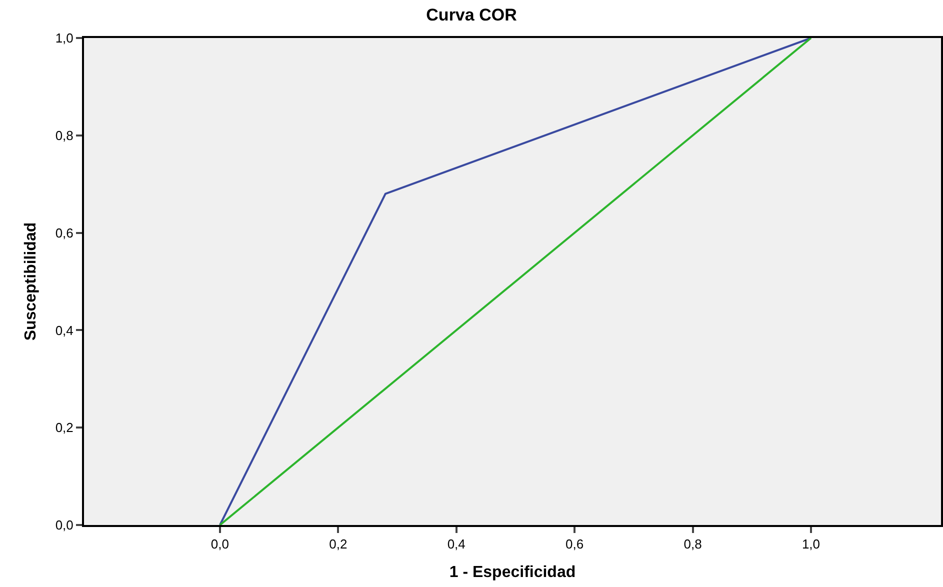  What do you see at coordinates (64, 232) in the screenshot?
I see `y-tick-label: 0,6` at bounding box center [64, 232].